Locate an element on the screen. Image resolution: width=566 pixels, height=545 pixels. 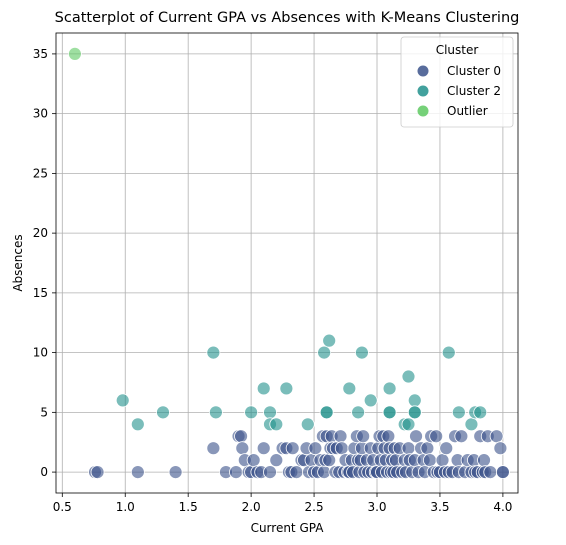
y-tick-label: 15 is located at coordinates (40, 293).